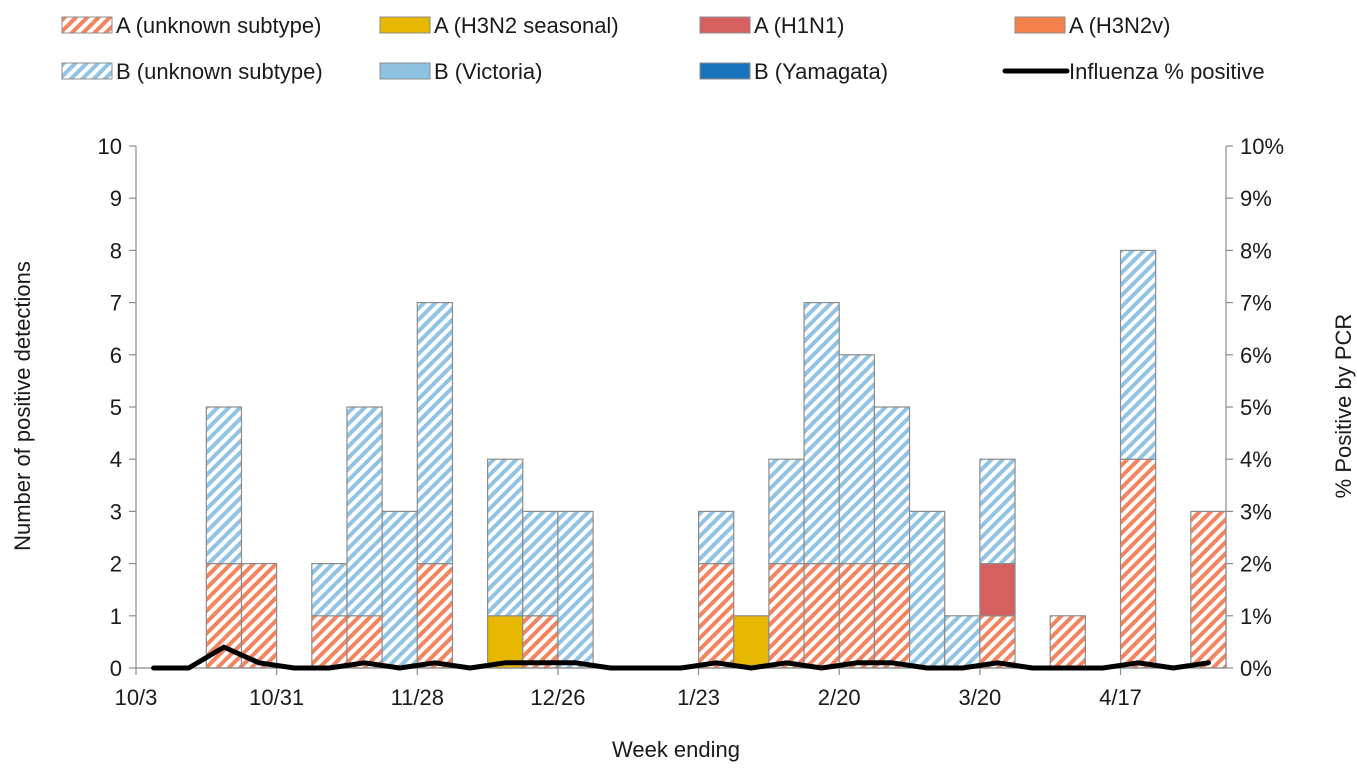 The width and height of the screenshot is (1357, 773). What do you see at coordinates (1167, 71) in the screenshot?
I see `legend-label: Influenza % positive` at bounding box center [1167, 71].